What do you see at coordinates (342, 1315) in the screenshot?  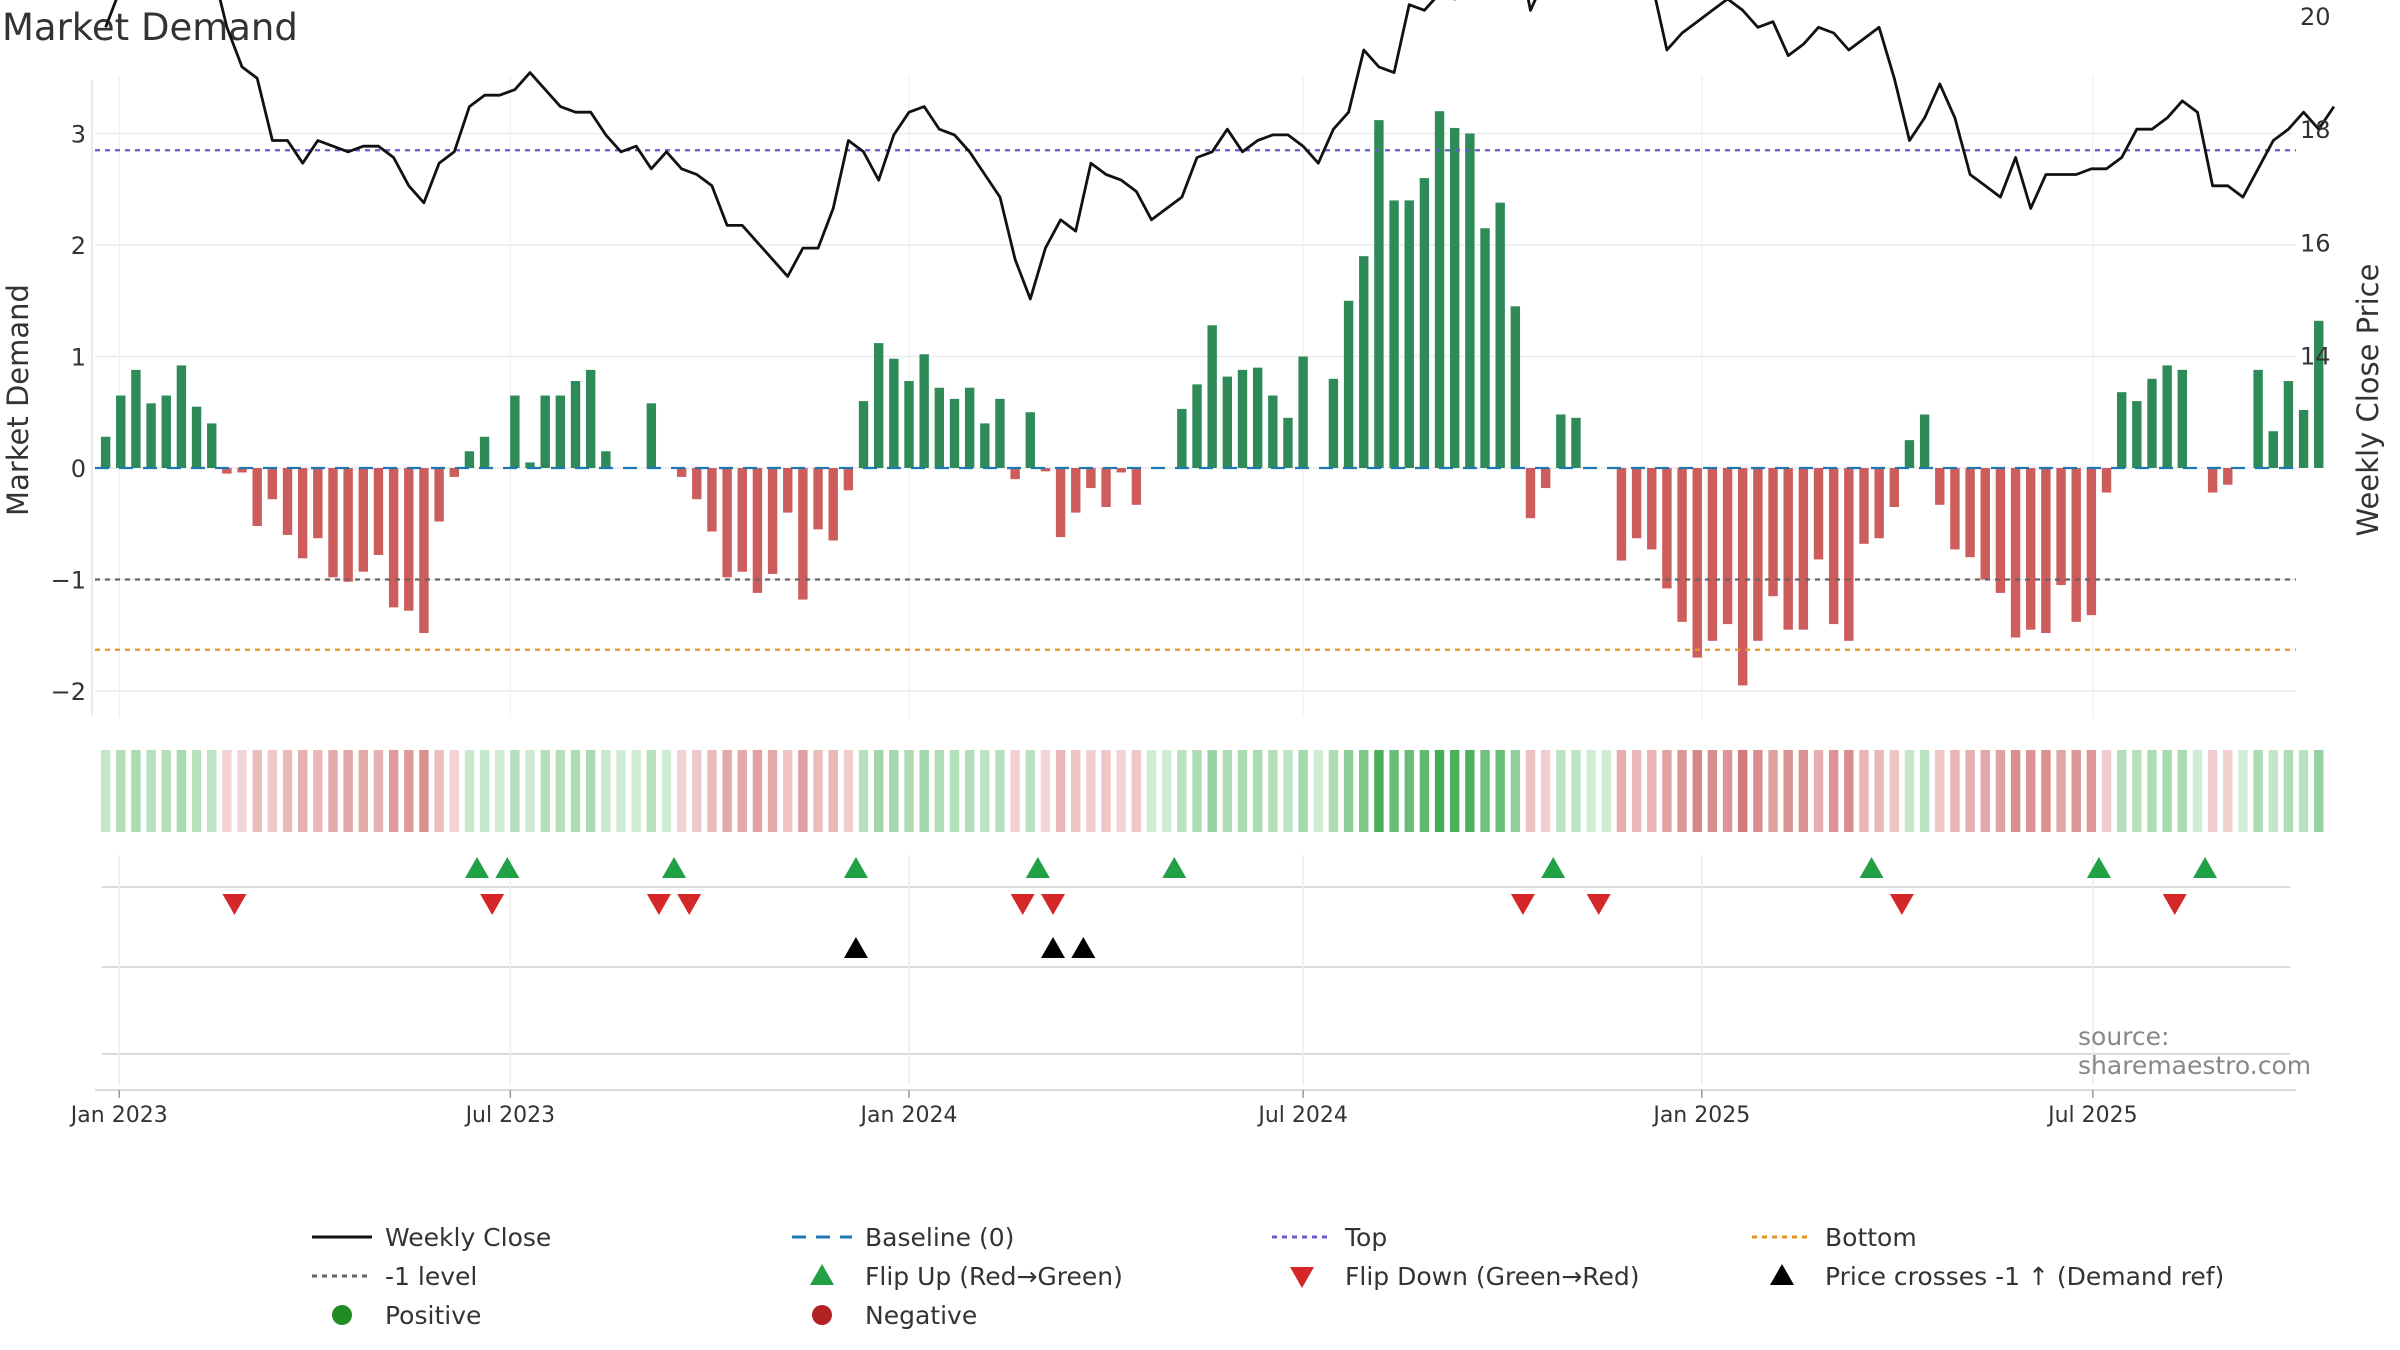 I see `legend-swatch-dot` at bounding box center [342, 1315].